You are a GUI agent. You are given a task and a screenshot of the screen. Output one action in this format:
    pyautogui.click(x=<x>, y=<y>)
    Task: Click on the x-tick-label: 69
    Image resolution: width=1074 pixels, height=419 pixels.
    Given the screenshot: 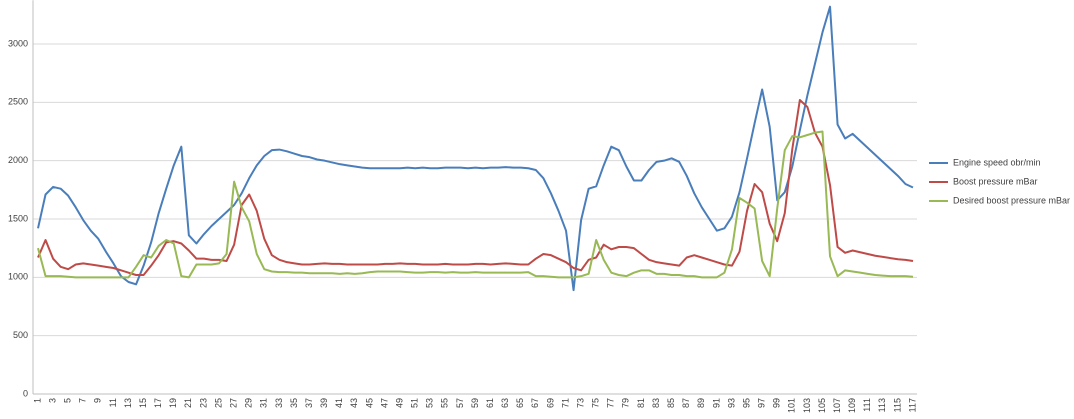 What is the action you would take?
    pyautogui.click(x=550, y=403)
    